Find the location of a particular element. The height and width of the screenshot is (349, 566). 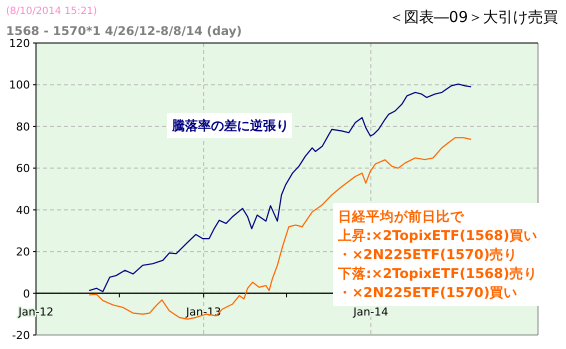

y-tick-label: 120 is located at coordinates (19, 43).